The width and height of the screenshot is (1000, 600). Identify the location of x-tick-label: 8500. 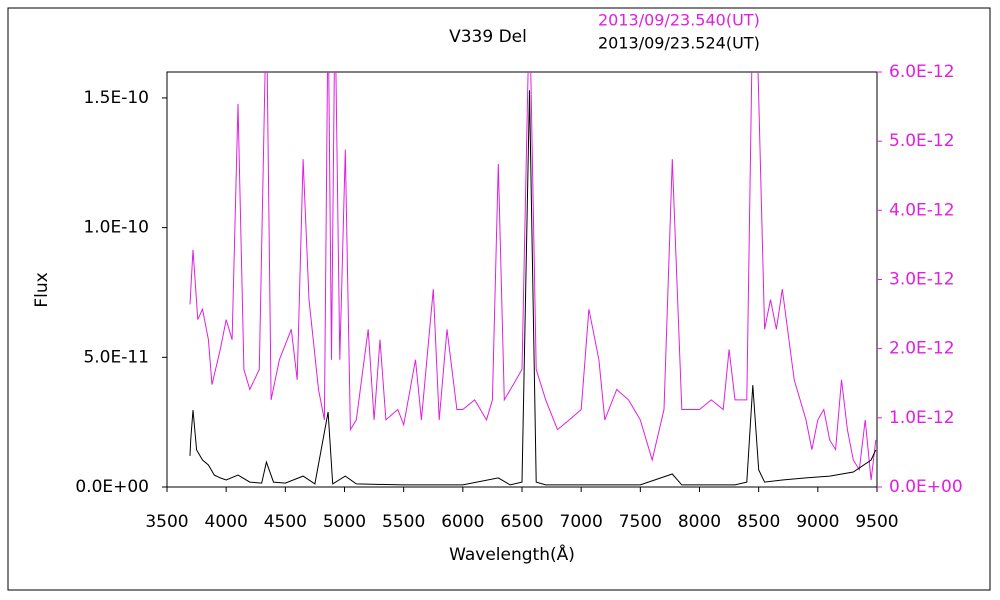
(758, 522).